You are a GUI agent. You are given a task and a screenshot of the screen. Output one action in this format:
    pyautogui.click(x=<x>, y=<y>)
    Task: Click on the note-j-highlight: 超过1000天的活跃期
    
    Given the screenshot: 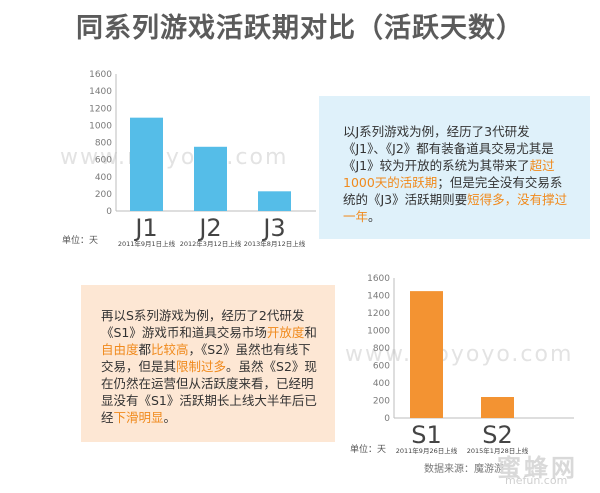 What is the action you would take?
    pyautogui.click(x=449, y=174)
    